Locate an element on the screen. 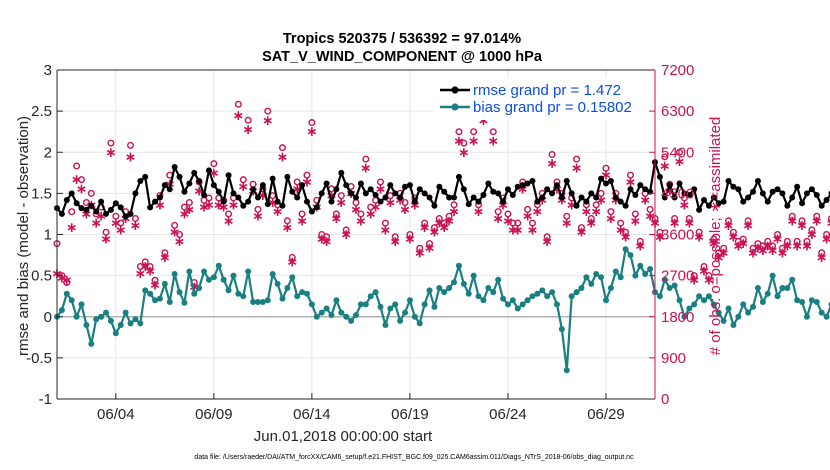 The image size is (830, 470). y-tick-label-right: 1800 is located at coordinates (677, 317).